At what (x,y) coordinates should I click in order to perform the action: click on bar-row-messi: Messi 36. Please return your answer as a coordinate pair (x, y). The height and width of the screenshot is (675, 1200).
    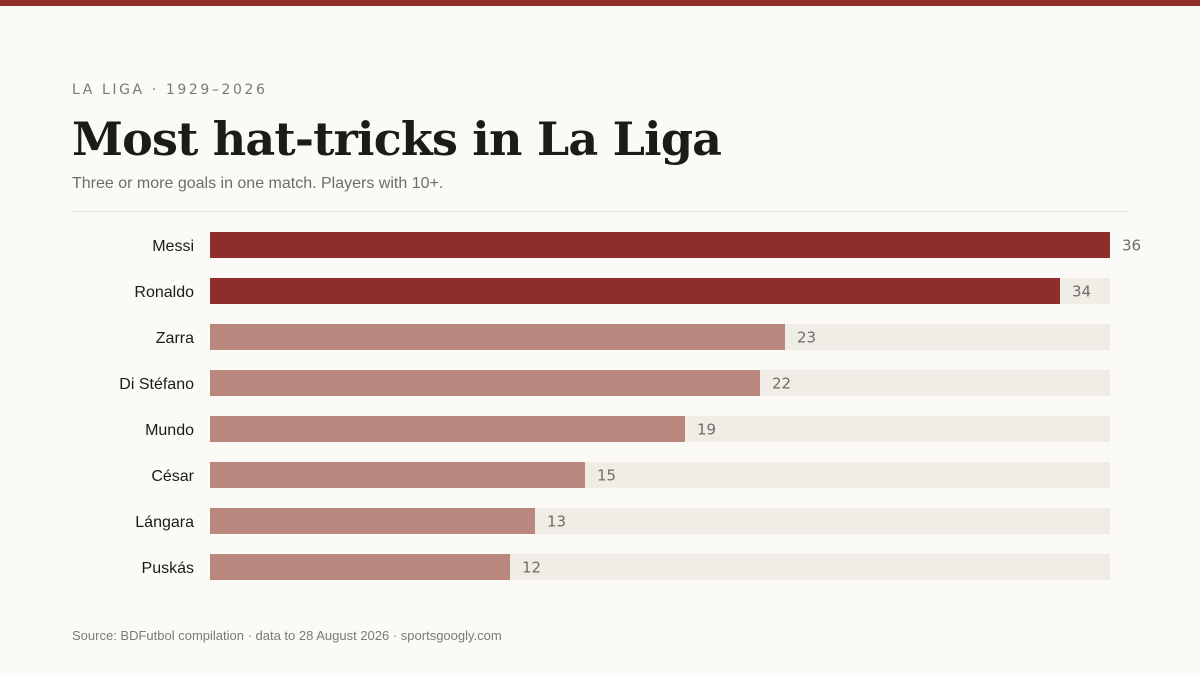
    Looking at the image, I should click on (646, 245).